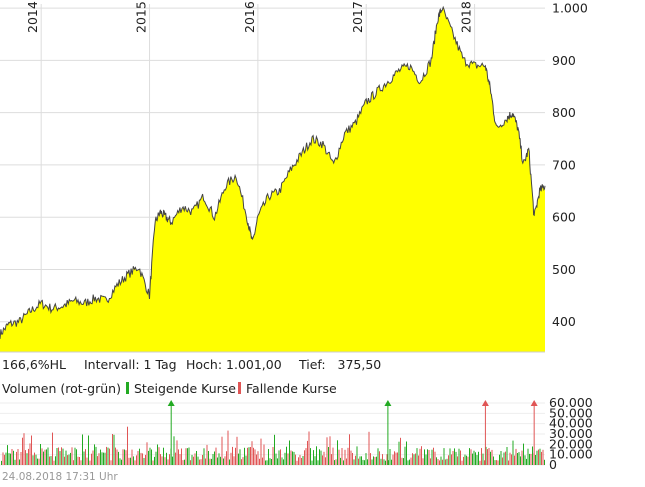 The width and height of the screenshot is (645, 487). Describe the element at coordinates (127, 388) in the screenshot. I see `rising-legend-swatch` at that location.